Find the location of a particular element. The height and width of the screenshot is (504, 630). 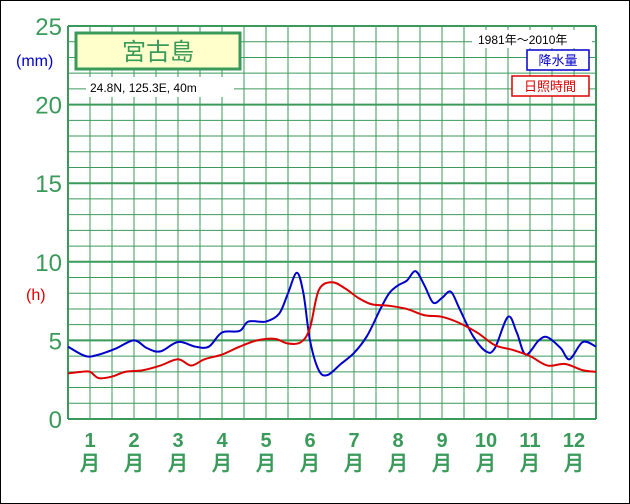

x-tick-label: 5 is located at coordinates (265, 441).